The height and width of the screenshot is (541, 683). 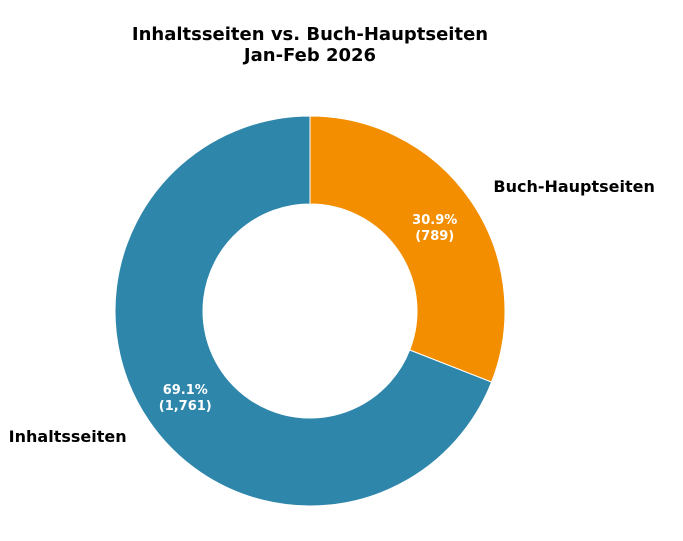 What do you see at coordinates (434, 220) in the screenshot?
I see `slice-percent-buch-hauptseiten: 30.9%` at bounding box center [434, 220].